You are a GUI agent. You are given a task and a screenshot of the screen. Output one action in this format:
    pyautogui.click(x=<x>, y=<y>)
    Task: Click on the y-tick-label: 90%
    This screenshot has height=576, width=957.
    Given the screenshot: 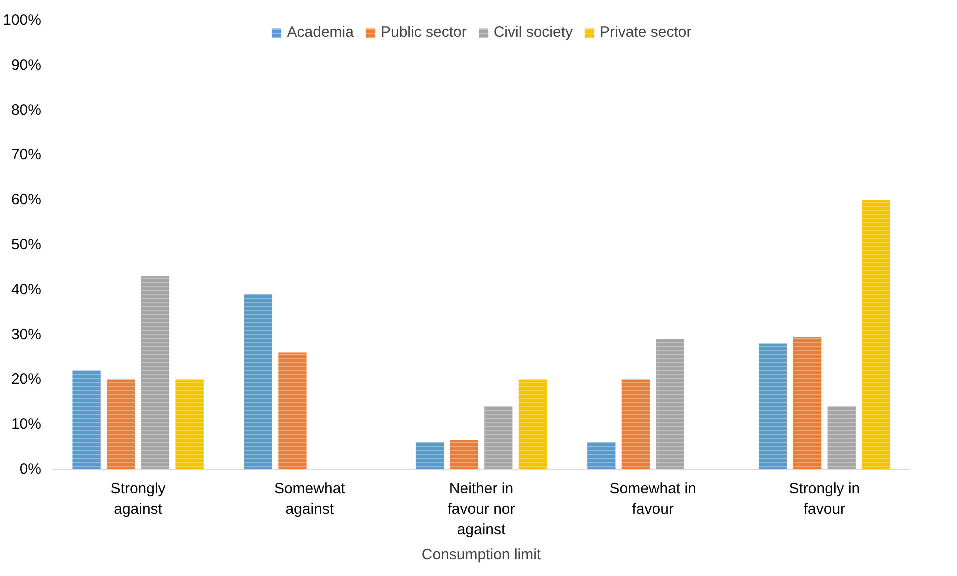 What is the action you would take?
    pyautogui.click(x=26, y=65)
    